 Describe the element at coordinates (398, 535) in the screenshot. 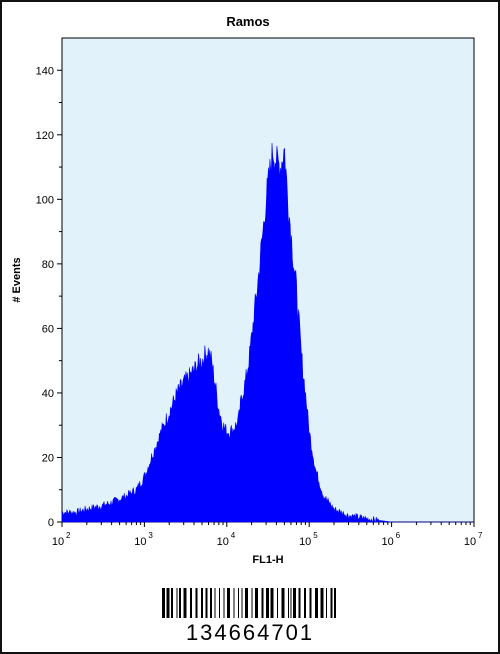

I see `x-tick-exponent: 6` at that location.